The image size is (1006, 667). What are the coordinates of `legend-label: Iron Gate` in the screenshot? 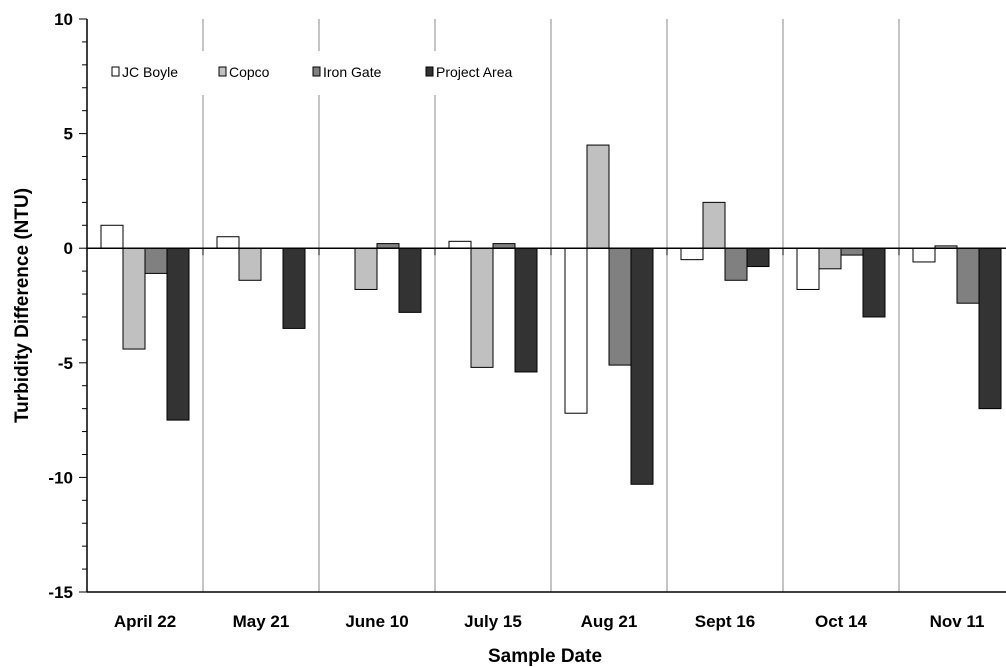 It's located at (352, 72).